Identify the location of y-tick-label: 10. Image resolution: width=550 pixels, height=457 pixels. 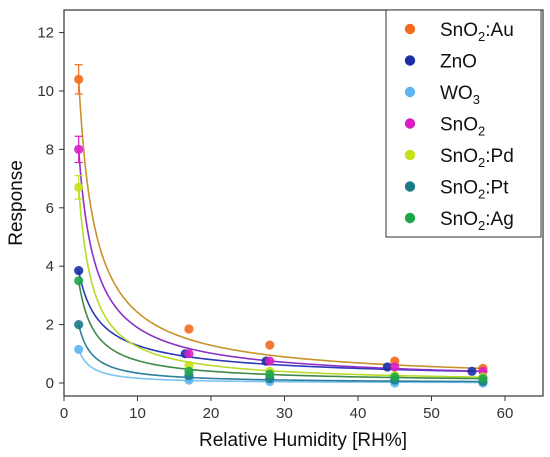
(45, 91).